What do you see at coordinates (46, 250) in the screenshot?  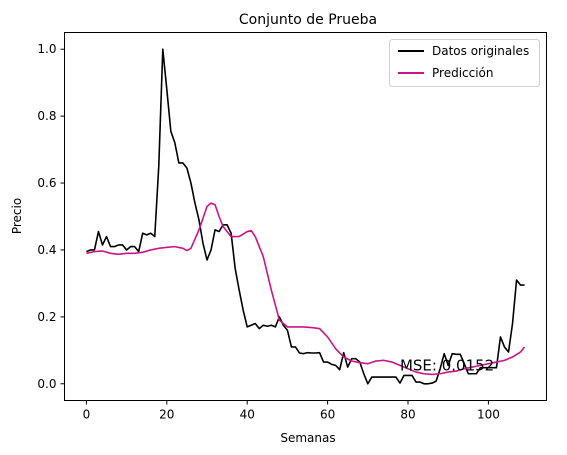 I see `y-tick-label: 0.4` at bounding box center [46, 250].